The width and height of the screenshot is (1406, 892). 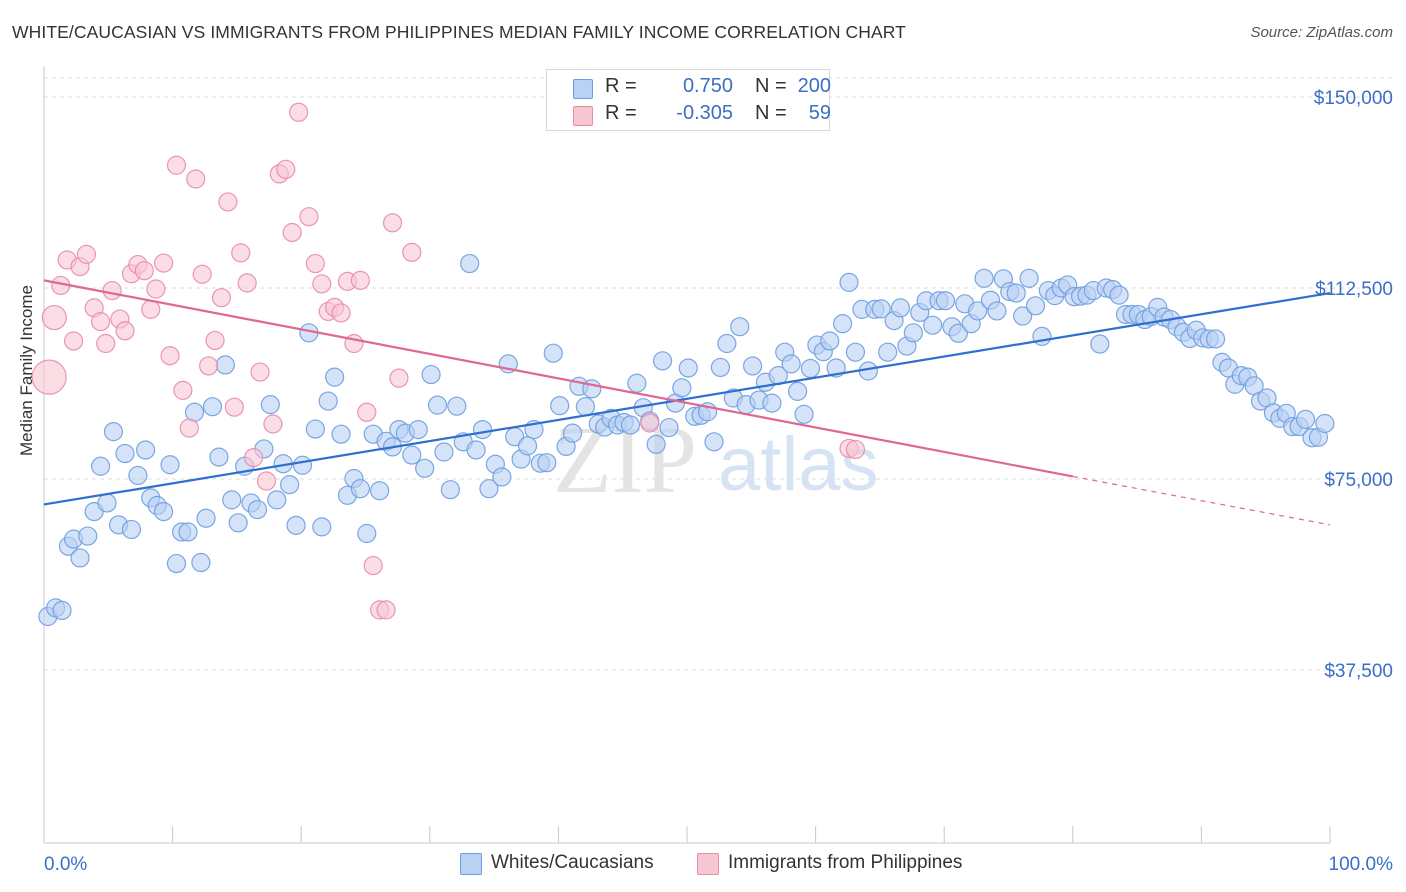 What do you see at coordinates (702, 182) in the screenshot?
I see `legend-row-philippines: R = -0.305 N = 59` at bounding box center [702, 182].